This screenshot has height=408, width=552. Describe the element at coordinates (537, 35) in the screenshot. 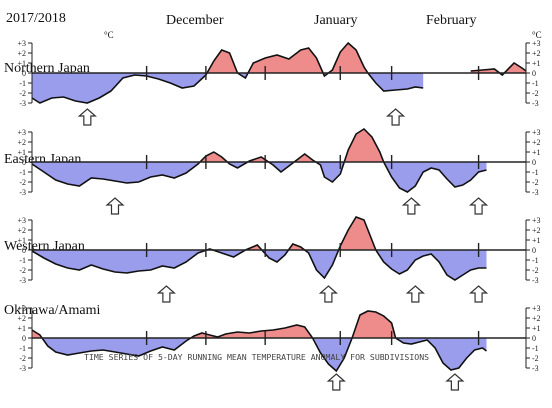

I see `unit-label-right: °C` at that location.